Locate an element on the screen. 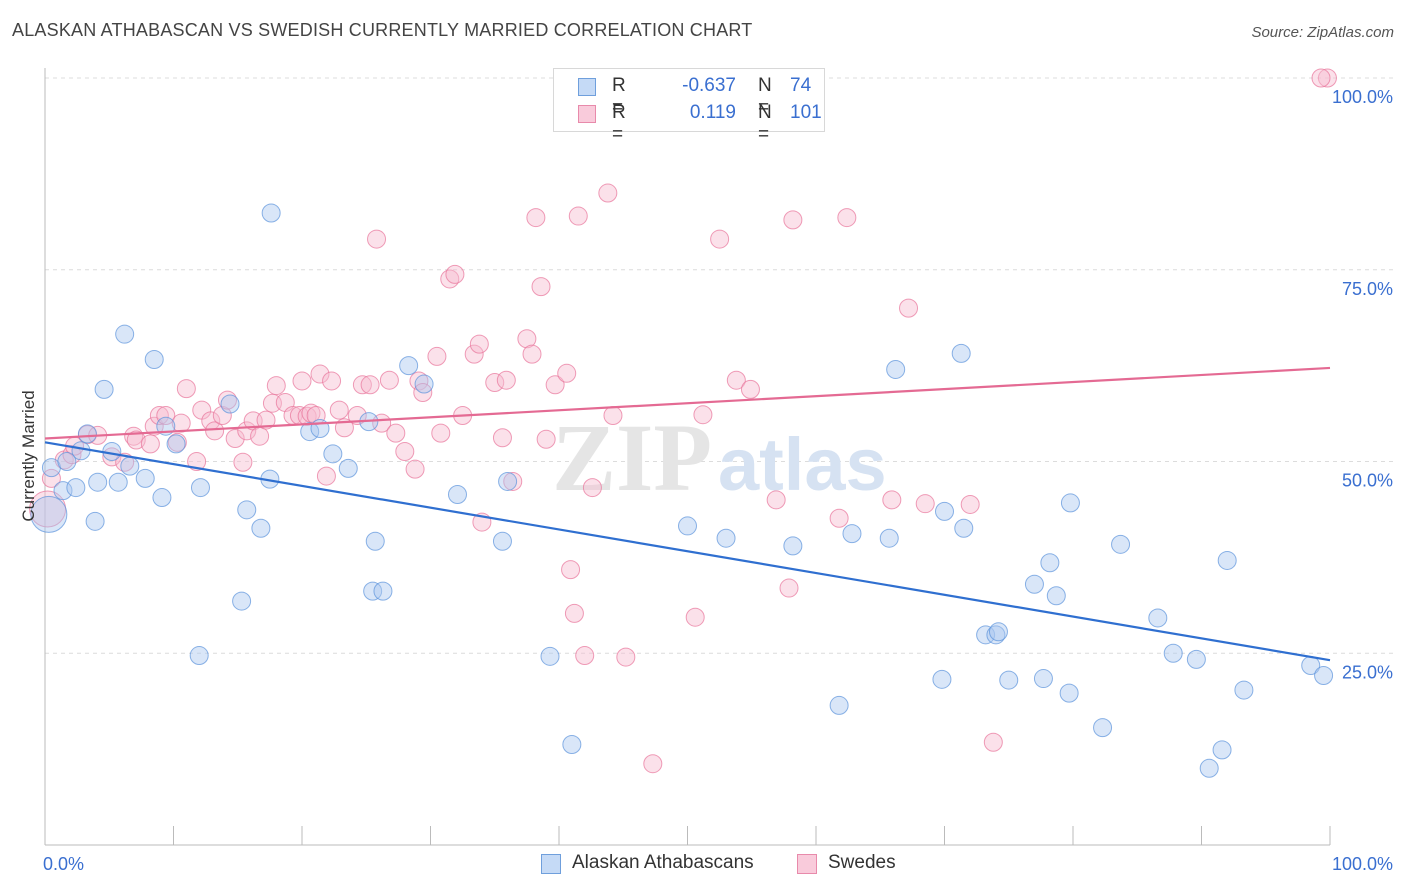 This screenshot has height=892, width=1406. legend-swatch-swedes is located at coordinates (587, 114).